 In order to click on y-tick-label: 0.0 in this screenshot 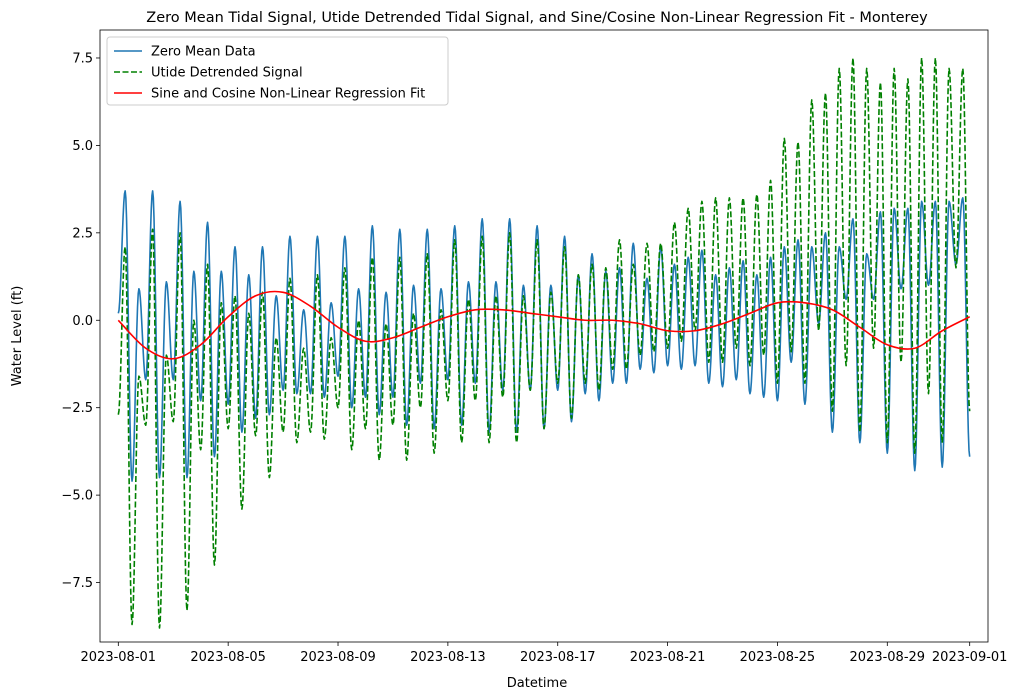, I will do `click(82, 321)`.